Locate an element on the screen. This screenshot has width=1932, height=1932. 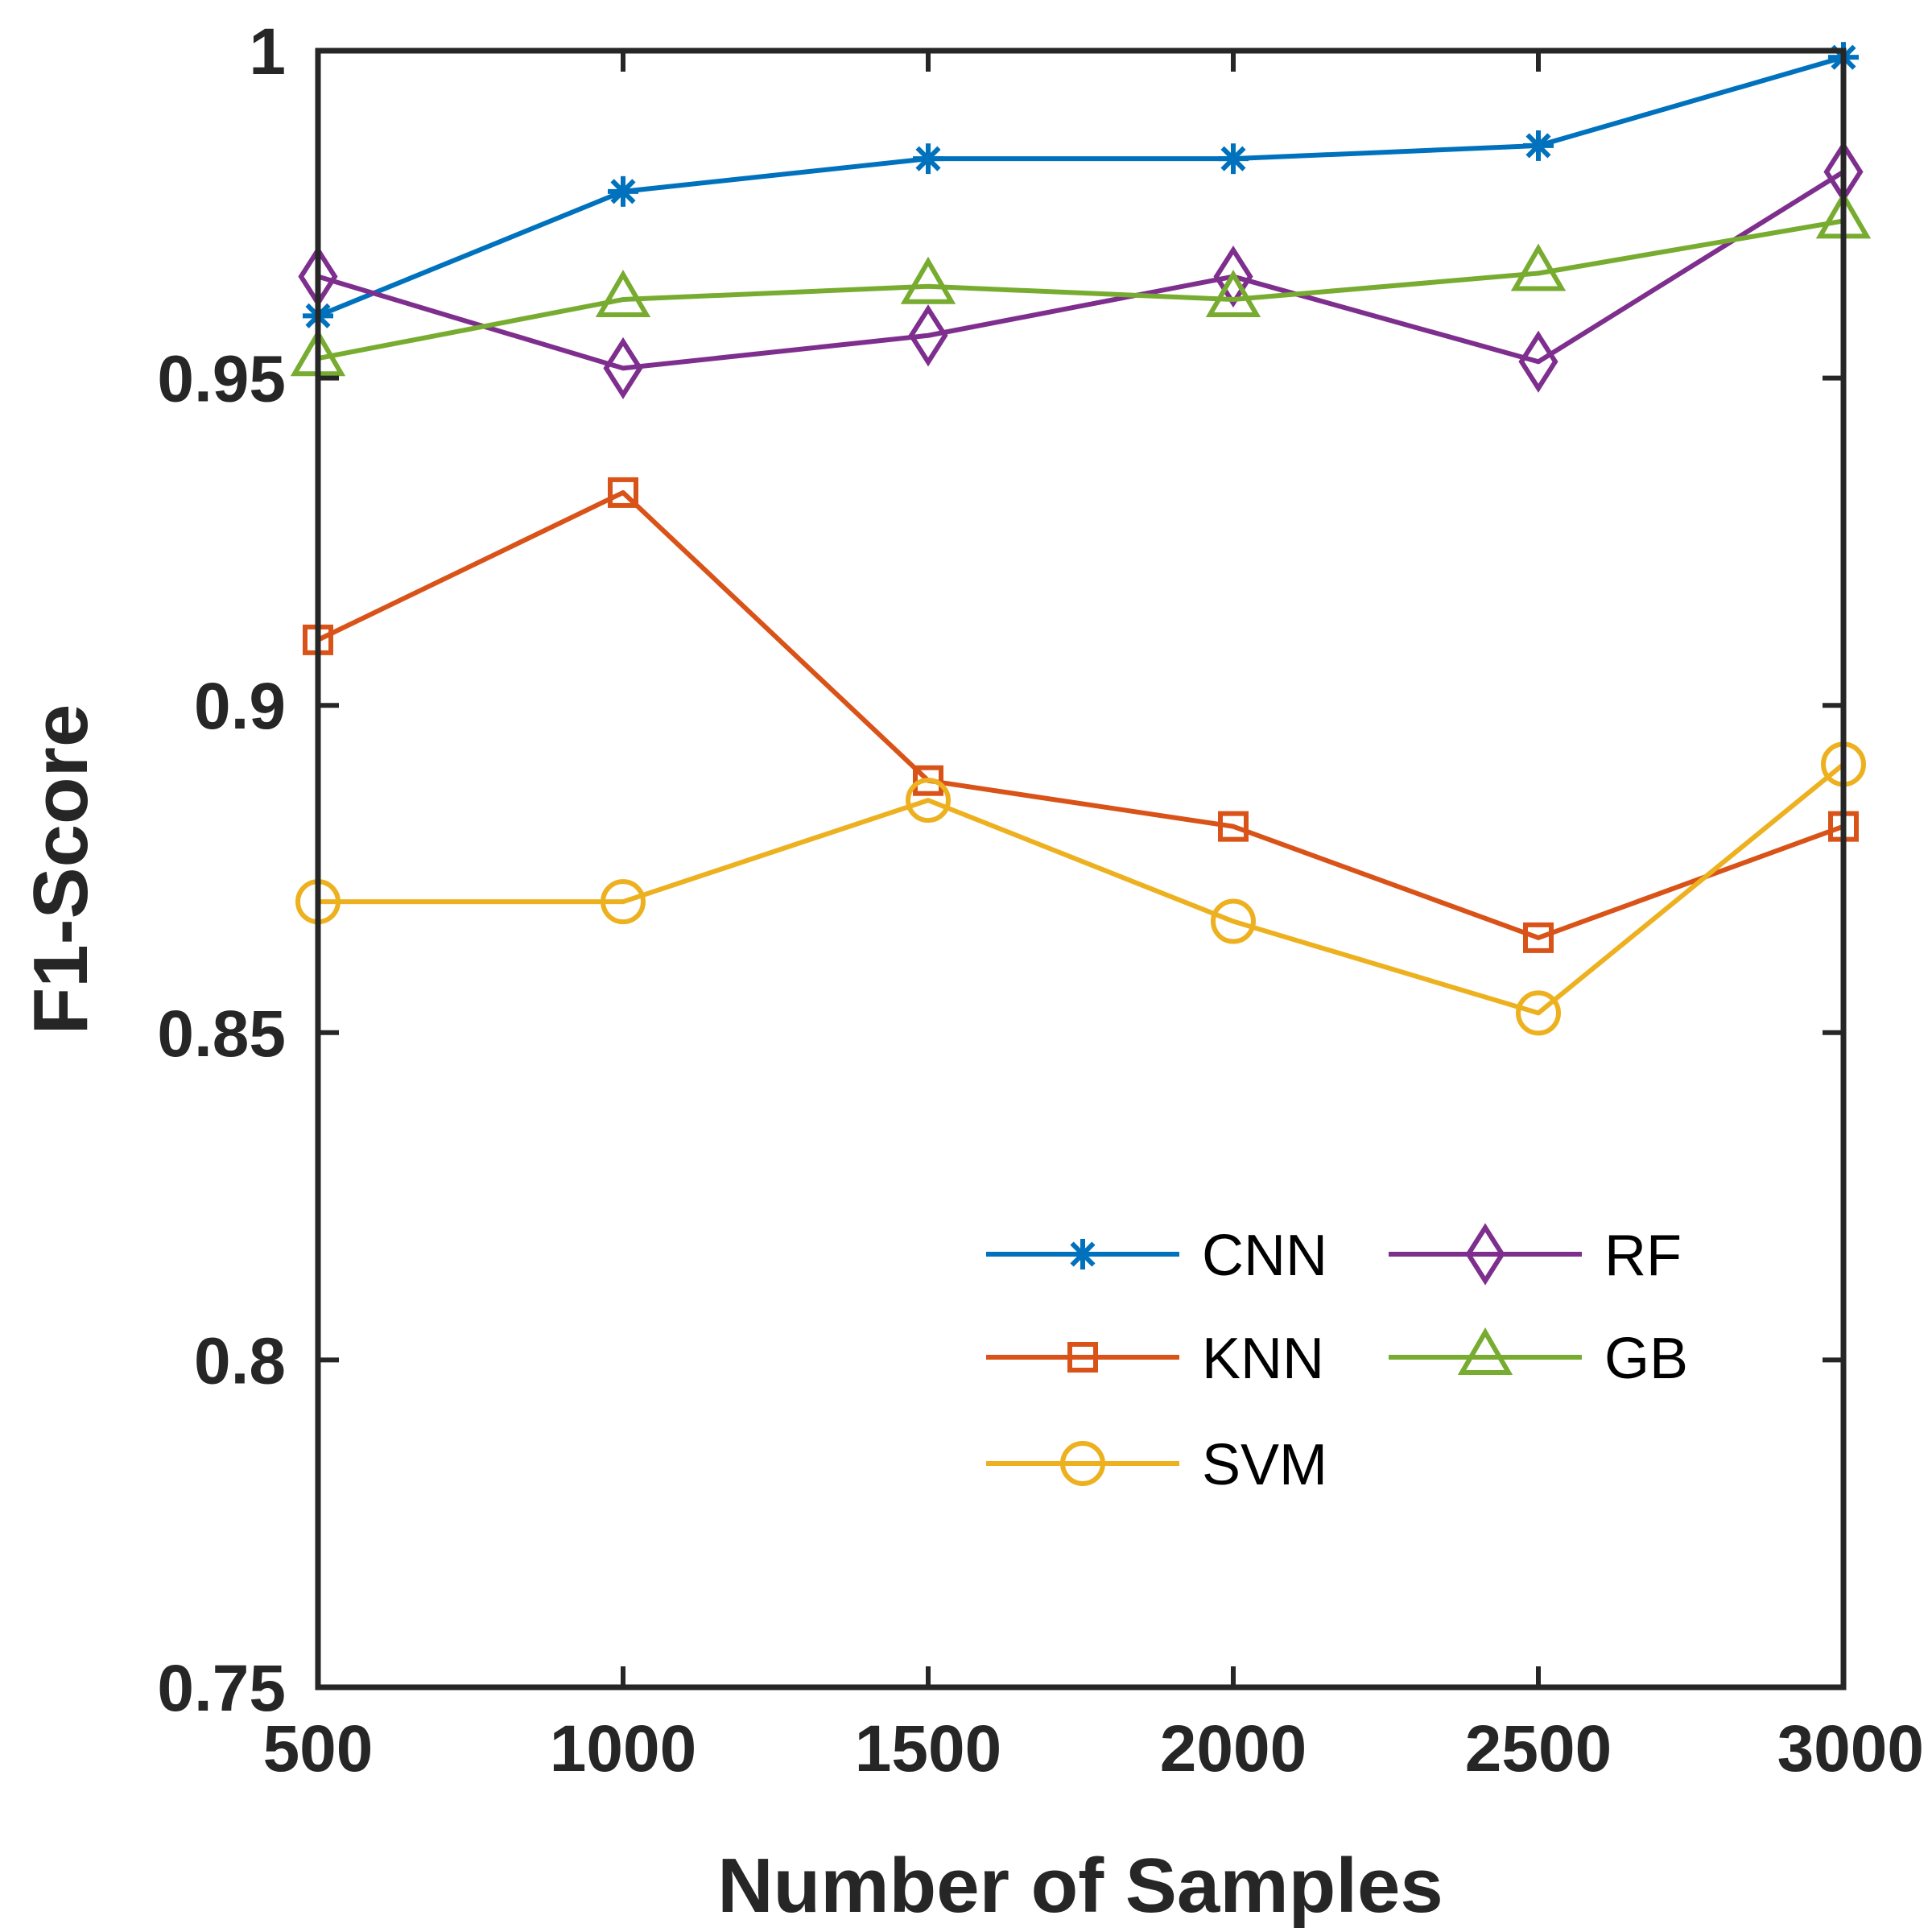
legend-item-svm: SVM is located at coordinates (1156, 1465).